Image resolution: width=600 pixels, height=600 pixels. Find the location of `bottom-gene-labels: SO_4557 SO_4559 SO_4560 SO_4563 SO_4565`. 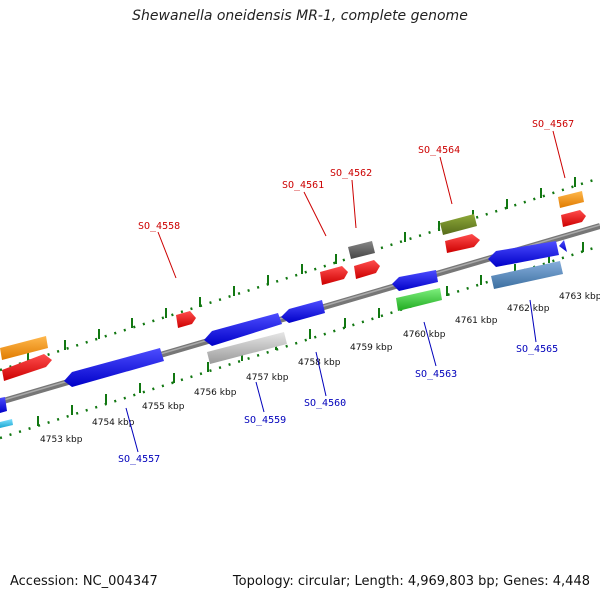

bottom-gene-labels: SO_4557 SO_4559 SO_4560 SO_4563 SO_4565 is located at coordinates (338, 404).